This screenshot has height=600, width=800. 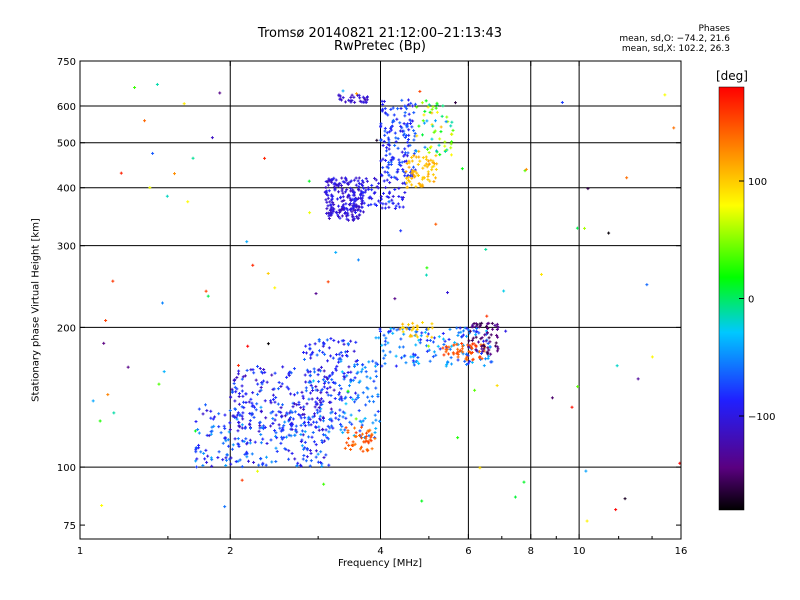 I want to click on x-tick-label: 8, so click(x=531, y=551).